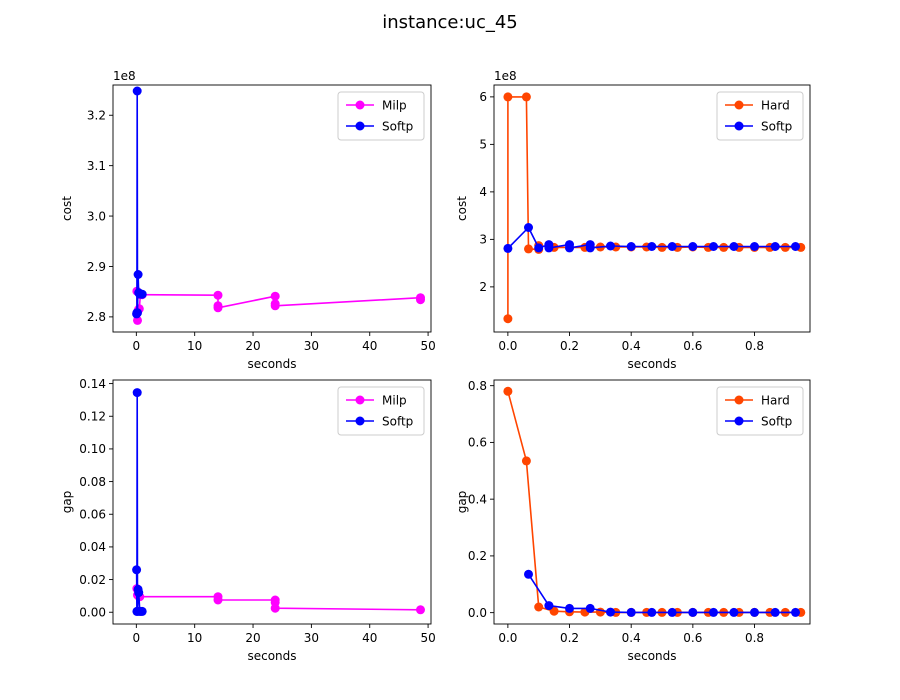 The image size is (900, 700). I want to click on chart-4-y-tick-label: 0.6, so click(477, 443).